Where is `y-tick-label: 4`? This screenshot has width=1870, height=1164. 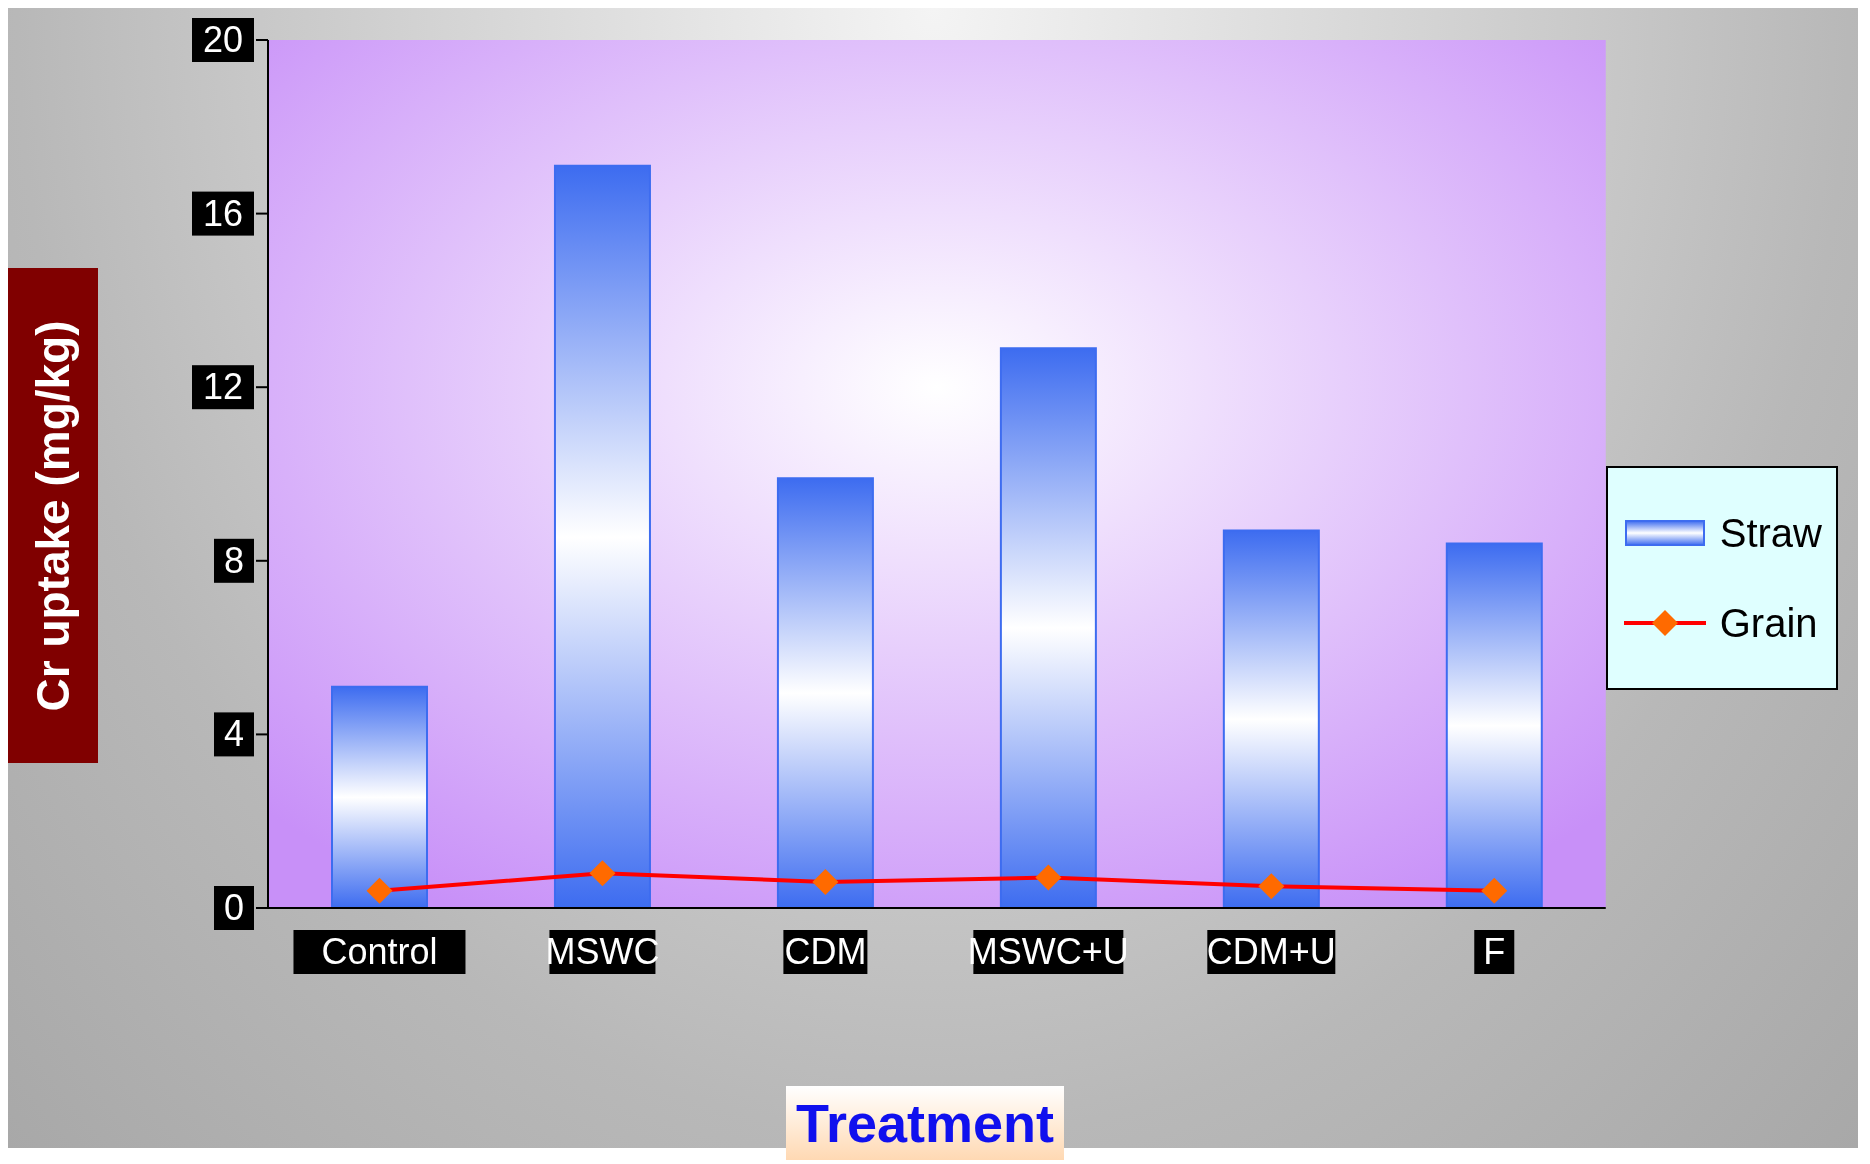 y-tick-label: 4 is located at coordinates (234, 734).